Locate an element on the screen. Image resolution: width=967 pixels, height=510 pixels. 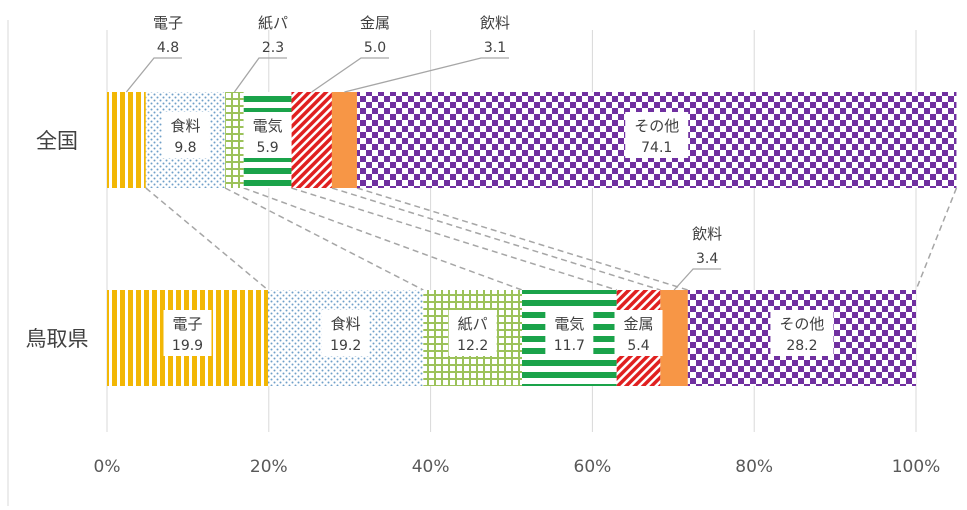
data-label-value: 74.1 is located at coordinates (656, 148).